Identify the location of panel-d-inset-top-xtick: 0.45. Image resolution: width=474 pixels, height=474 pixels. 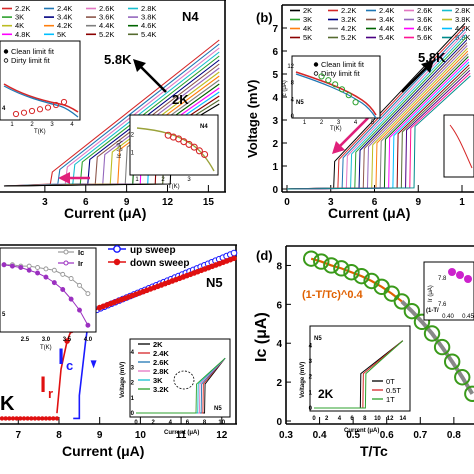
(468, 317).